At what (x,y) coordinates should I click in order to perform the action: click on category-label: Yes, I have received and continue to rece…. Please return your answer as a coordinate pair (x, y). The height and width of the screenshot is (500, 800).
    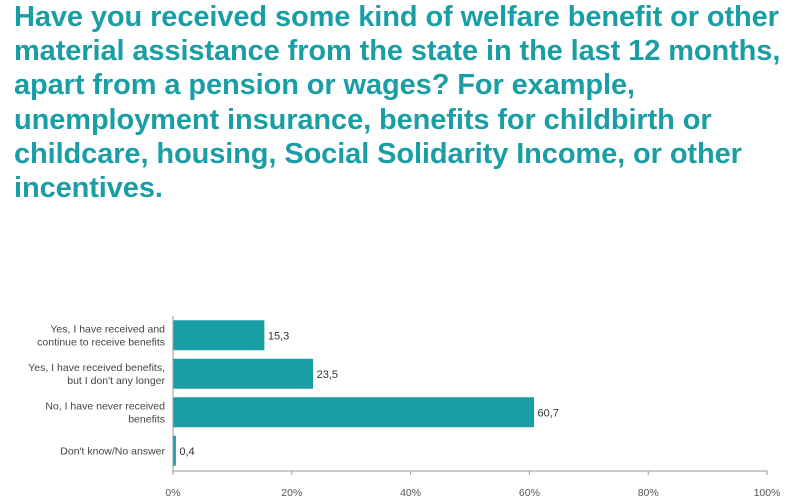
    Looking at the image, I should click on (101, 335).